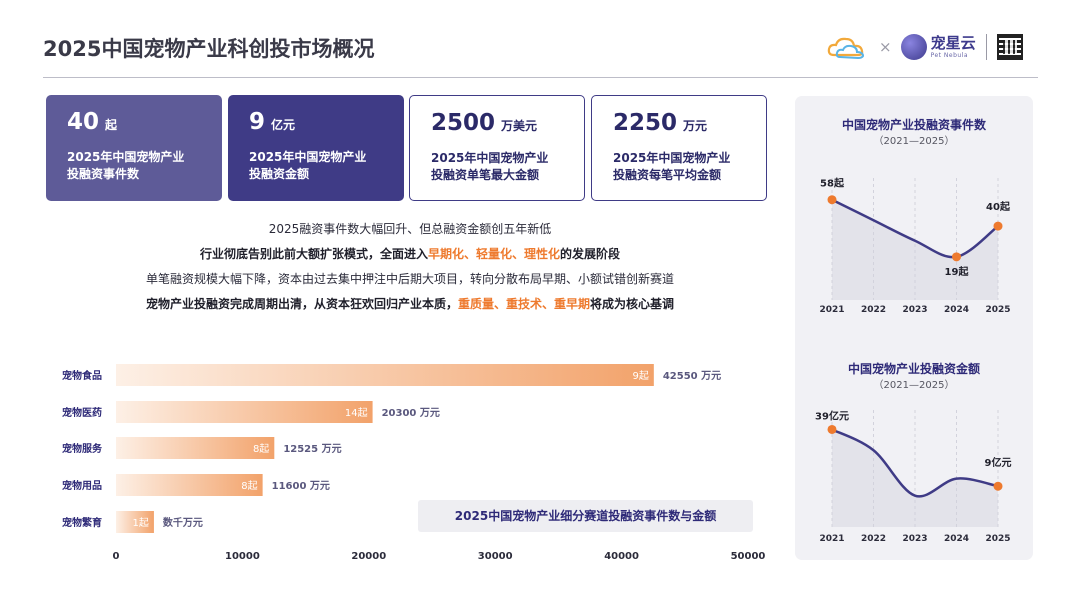 Image resolution: width=1080 pixels, height=607 pixels. Describe the element at coordinates (523, 304) in the screenshot. I see `summary-line-4-highlight: 重质量、重技术、重早期` at that location.